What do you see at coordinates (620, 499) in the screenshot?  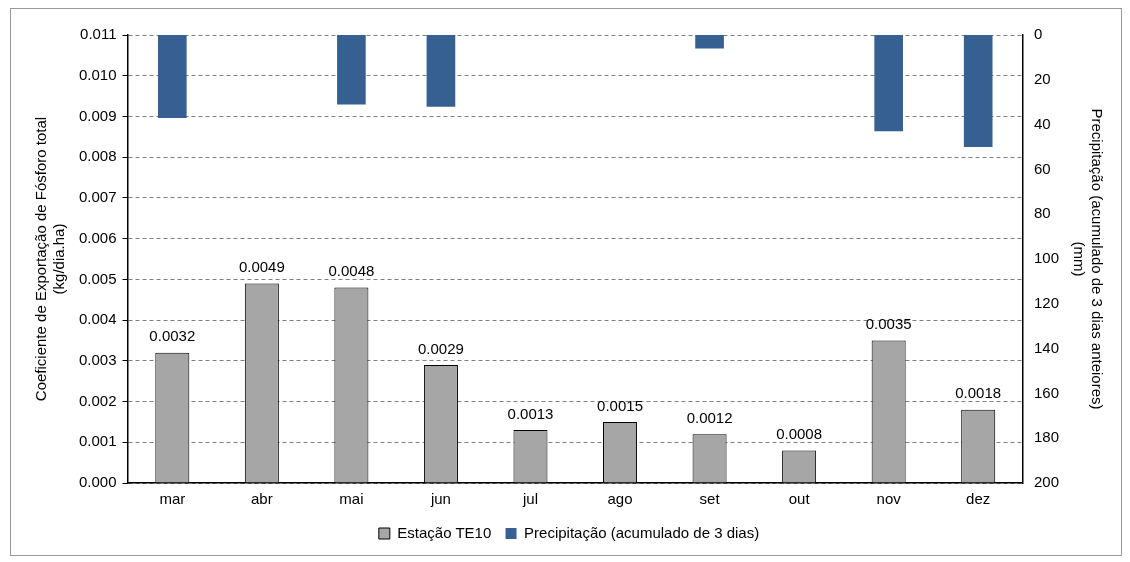 I see `x-tick-label: ago` at bounding box center [620, 499].